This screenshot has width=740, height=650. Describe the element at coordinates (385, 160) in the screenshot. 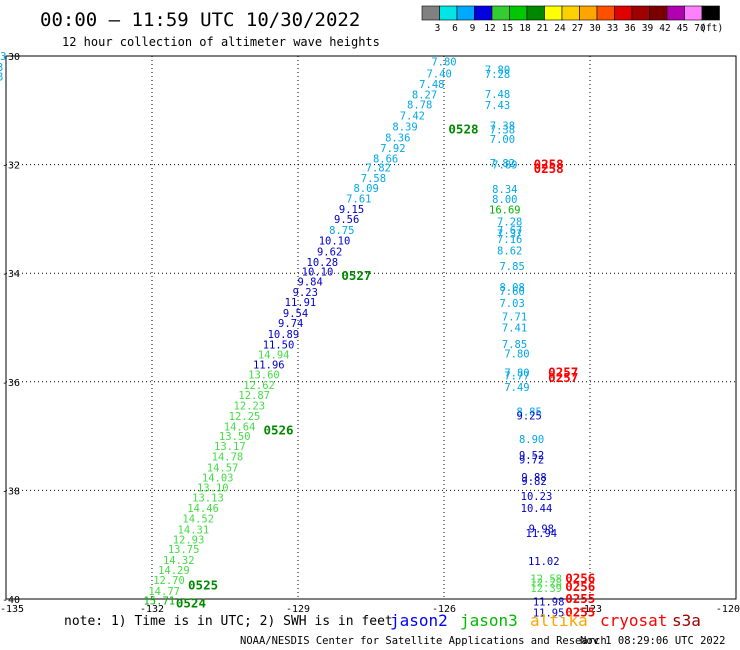

I see `wave-height-label: 8.66` at that location.